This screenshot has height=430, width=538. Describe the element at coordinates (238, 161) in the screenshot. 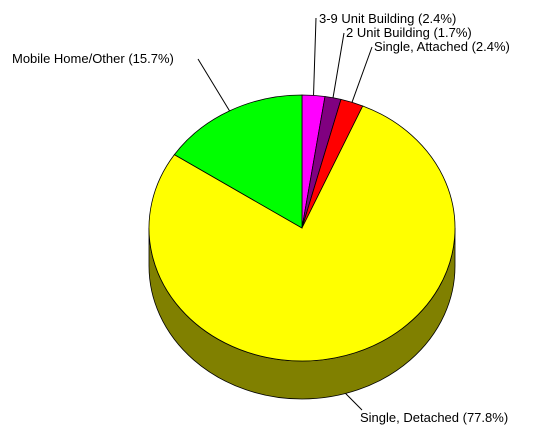

I see `slice-mobile-home-other` at that location.